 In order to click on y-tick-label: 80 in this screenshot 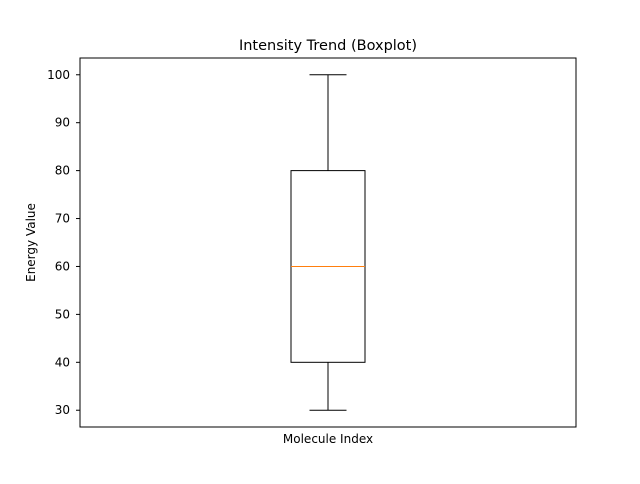, I will do `click(62, 171)`.